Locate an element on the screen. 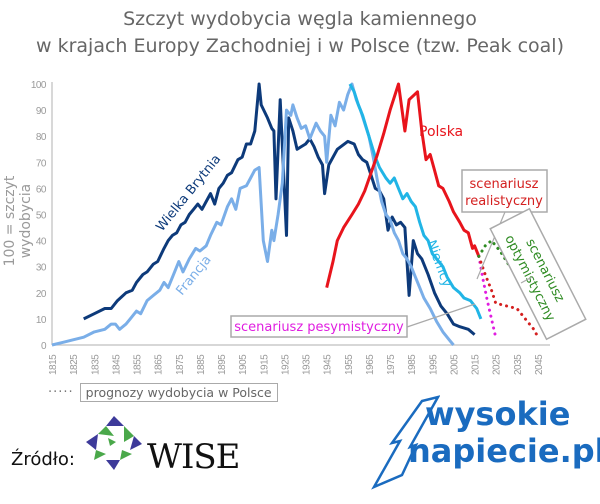  x-tick-label: 1845 is located at coordinates (116, 364).